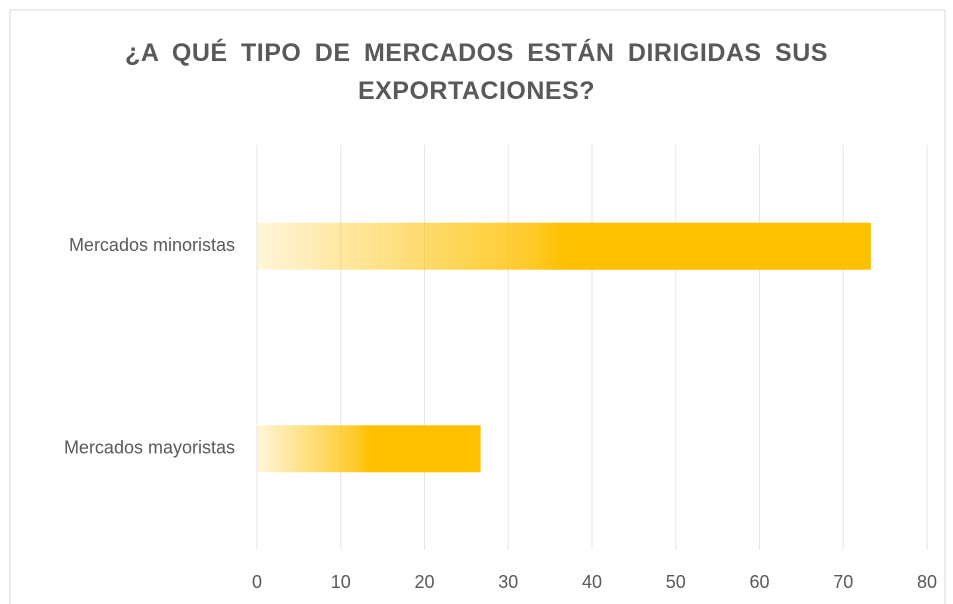 Image resolution: width=953 pixels, height=604 pixels. I want to click on x-tick-label: 30, so click(508, 582).